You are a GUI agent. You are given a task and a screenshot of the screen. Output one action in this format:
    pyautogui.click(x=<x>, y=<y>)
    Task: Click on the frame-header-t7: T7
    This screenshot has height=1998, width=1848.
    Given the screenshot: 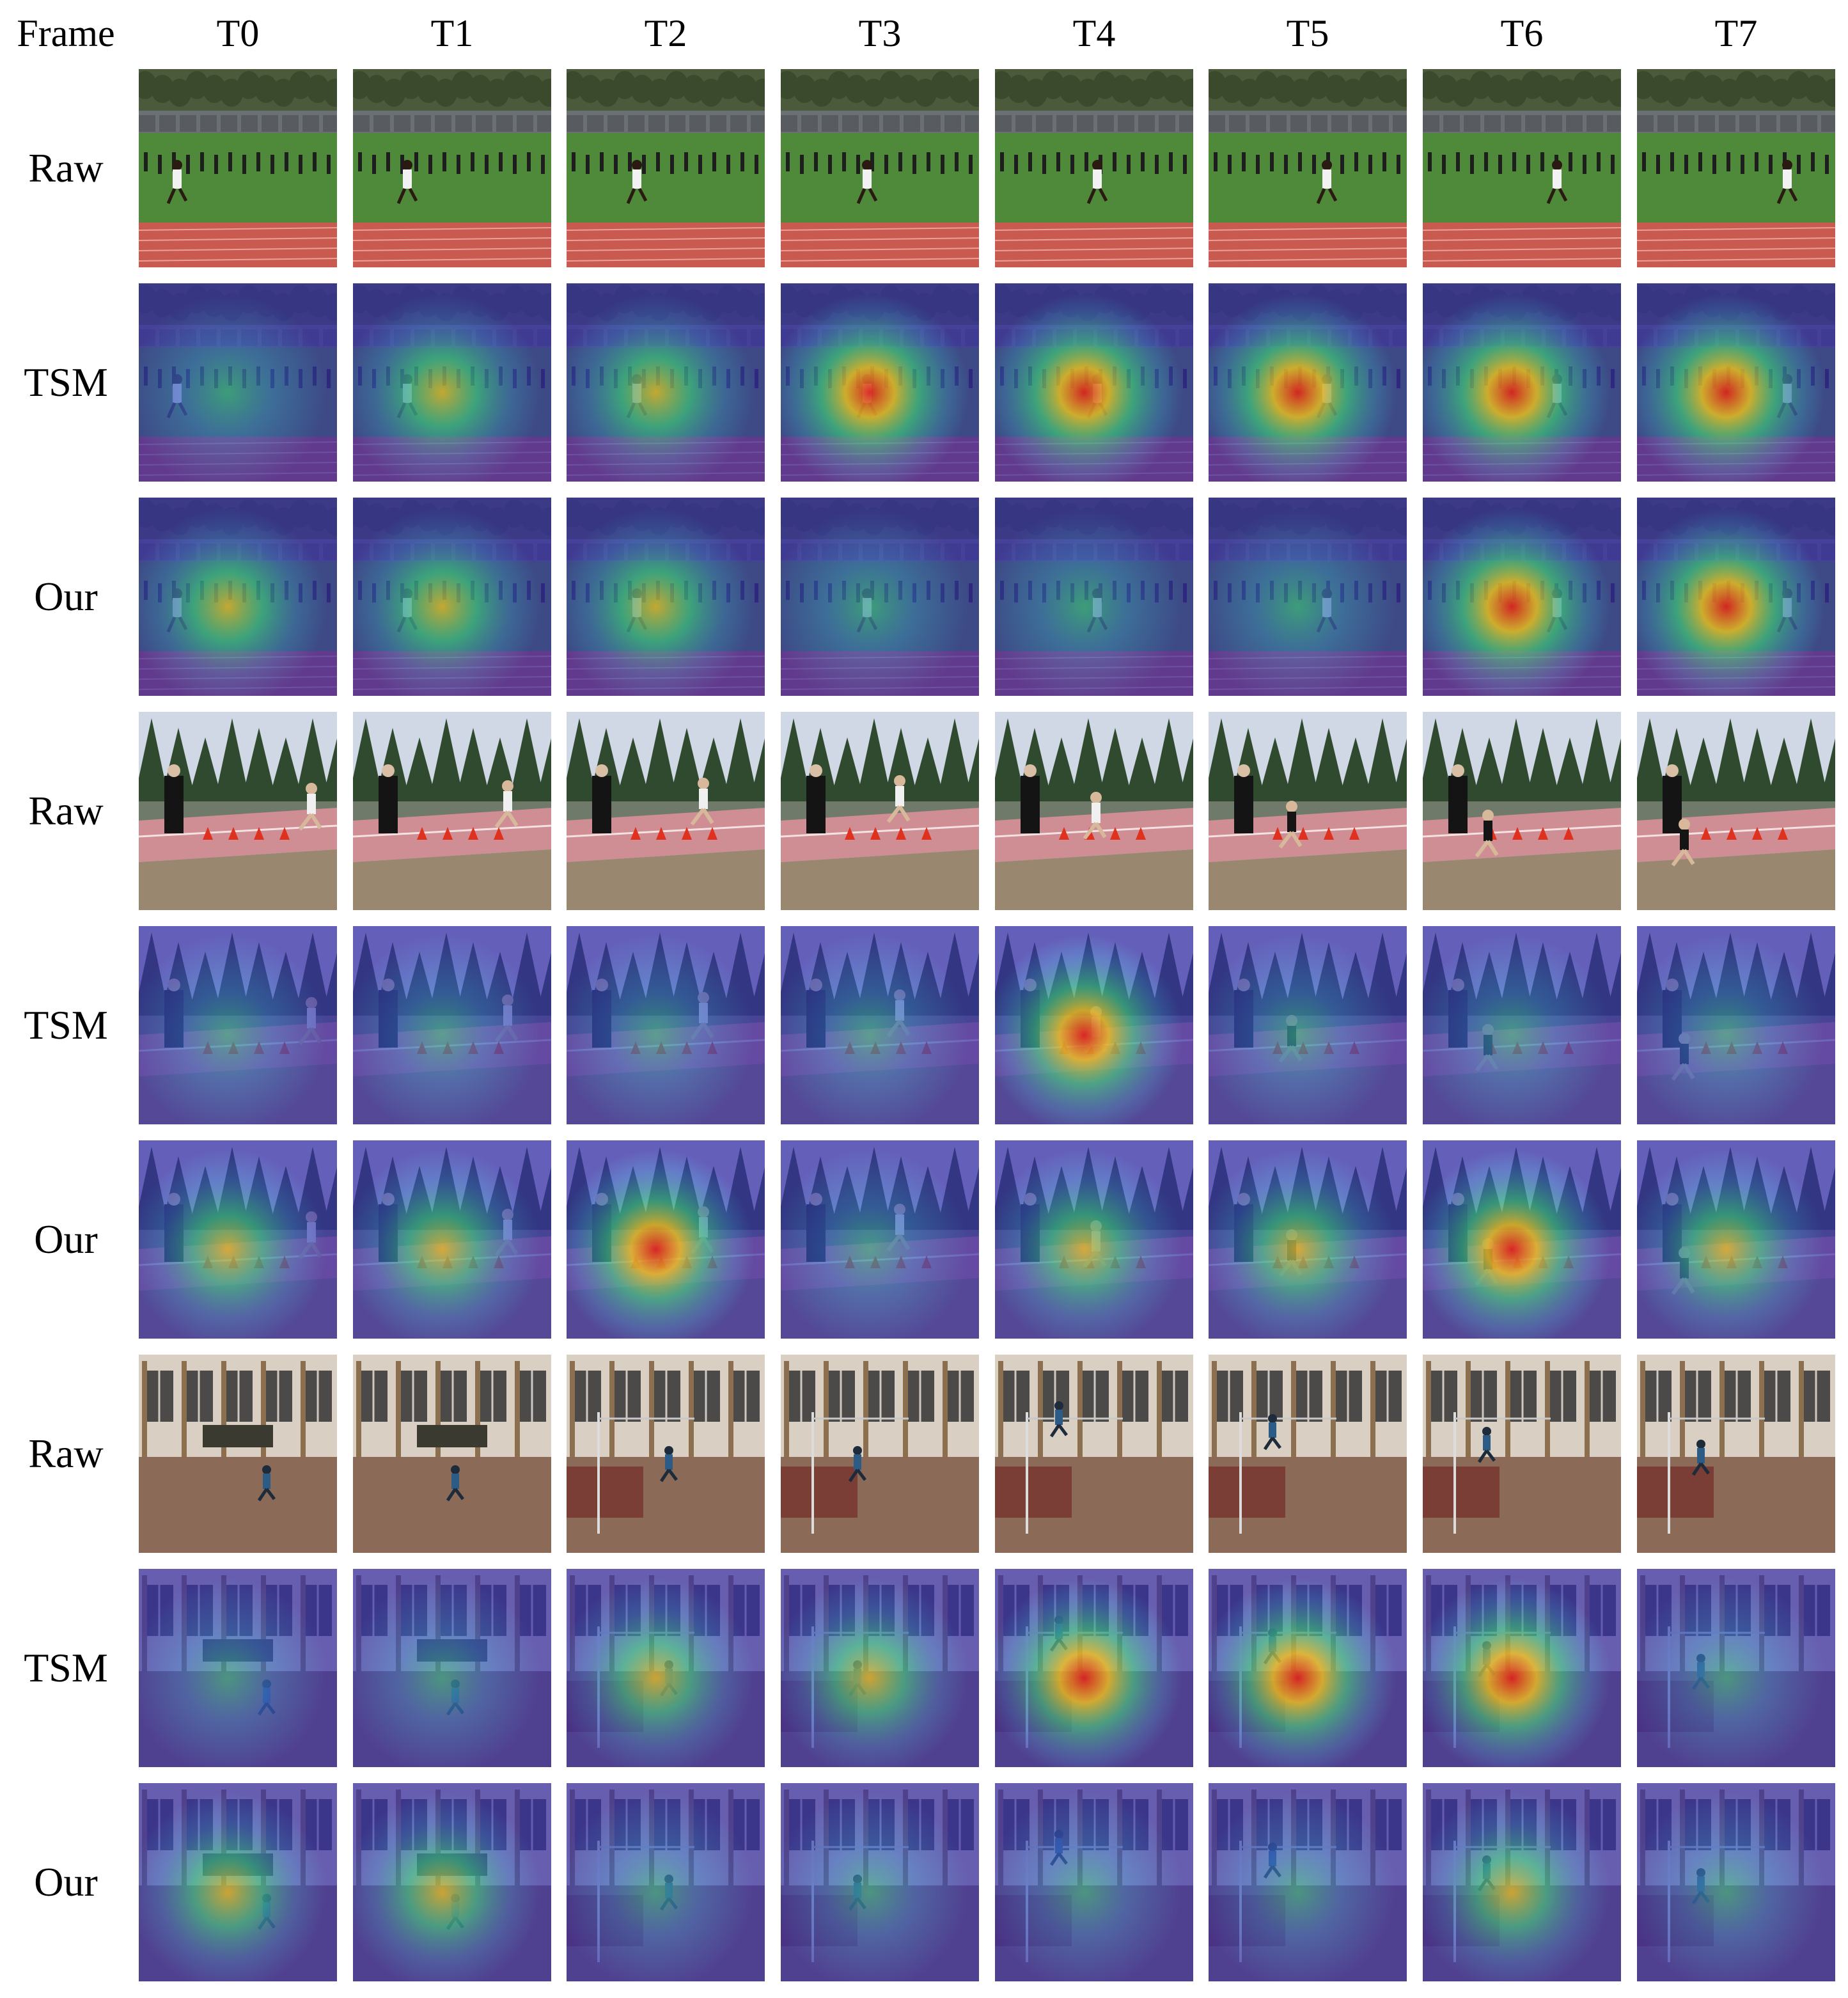 What is the action you would take?
    pyautogui.click(x=1736, y=33)
    